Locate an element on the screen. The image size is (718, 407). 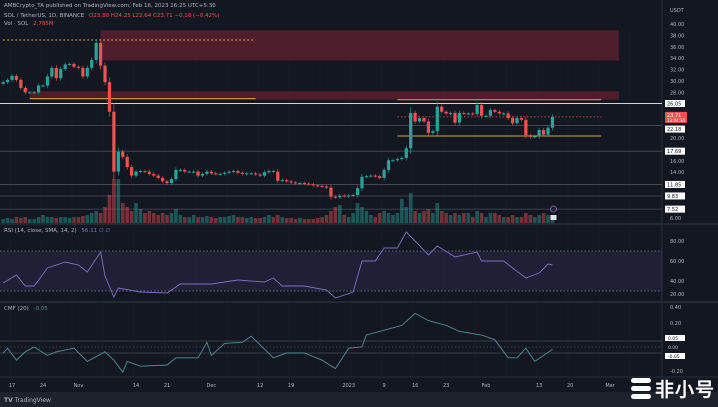
time-axis-label: 20 is located at coordinates (570, 386).